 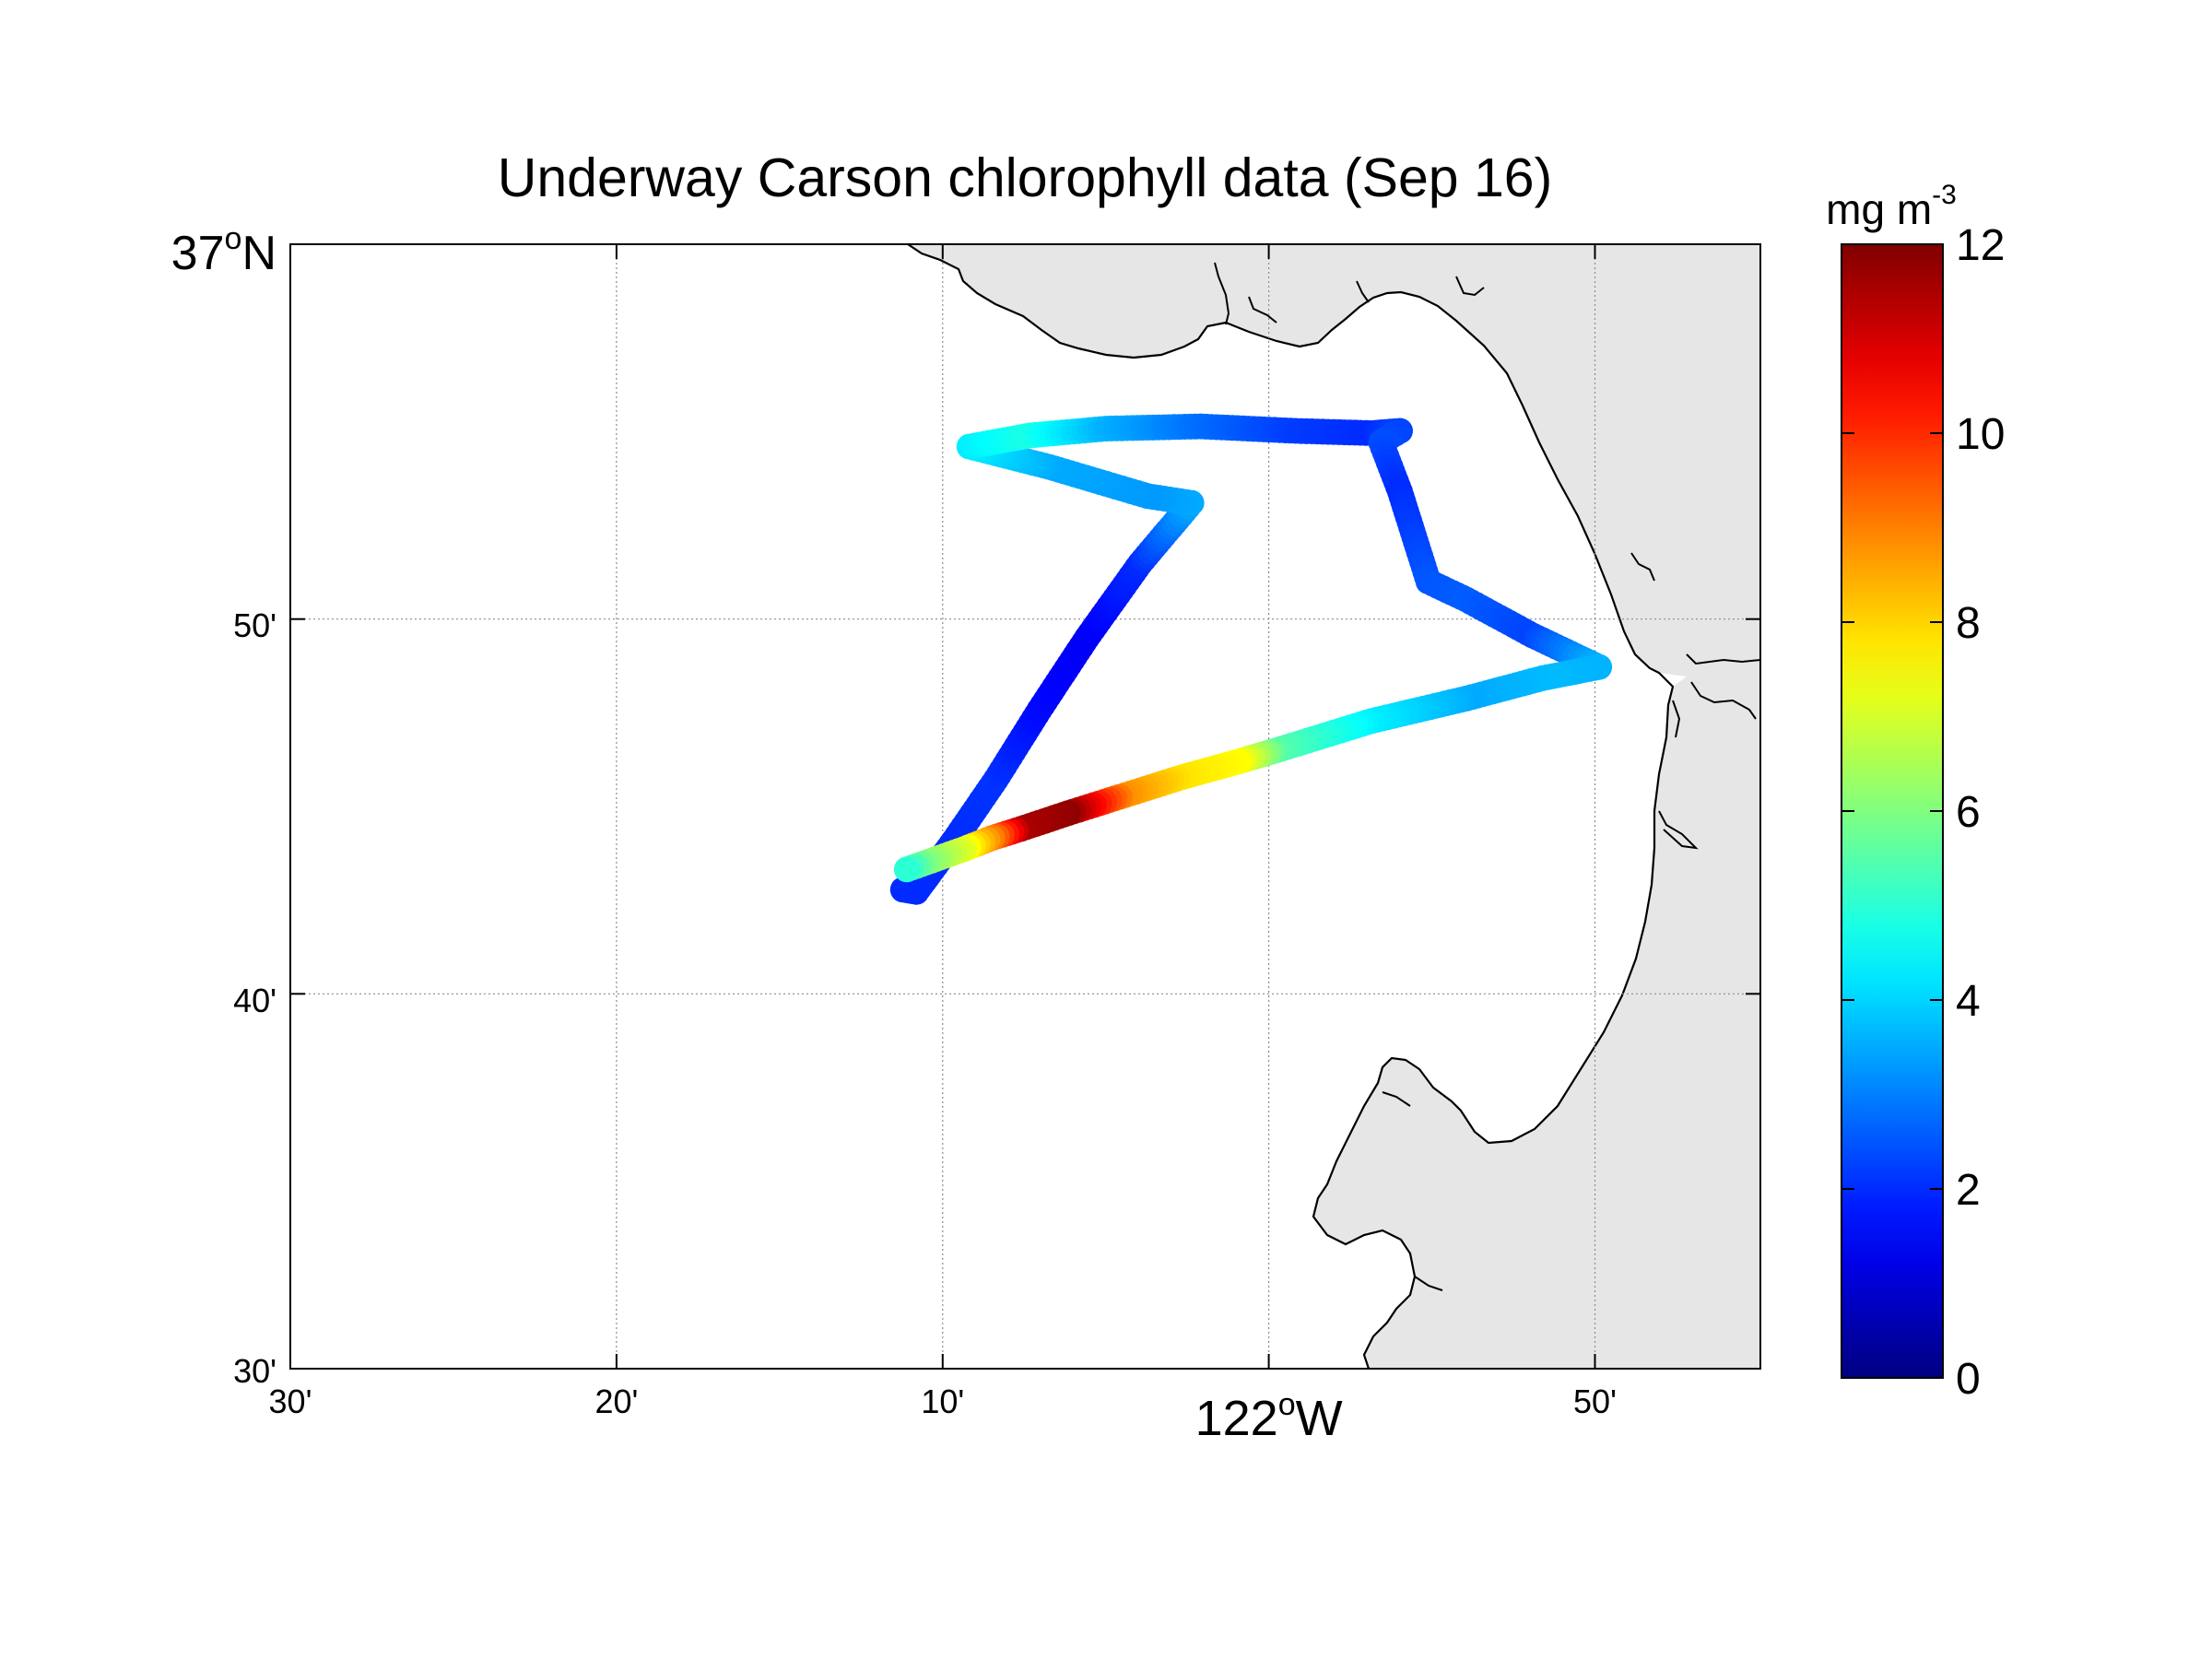 I want to click on colorbar: mg m-3 0 2 4 6 8 10 12, so click(x=1915, y=792).